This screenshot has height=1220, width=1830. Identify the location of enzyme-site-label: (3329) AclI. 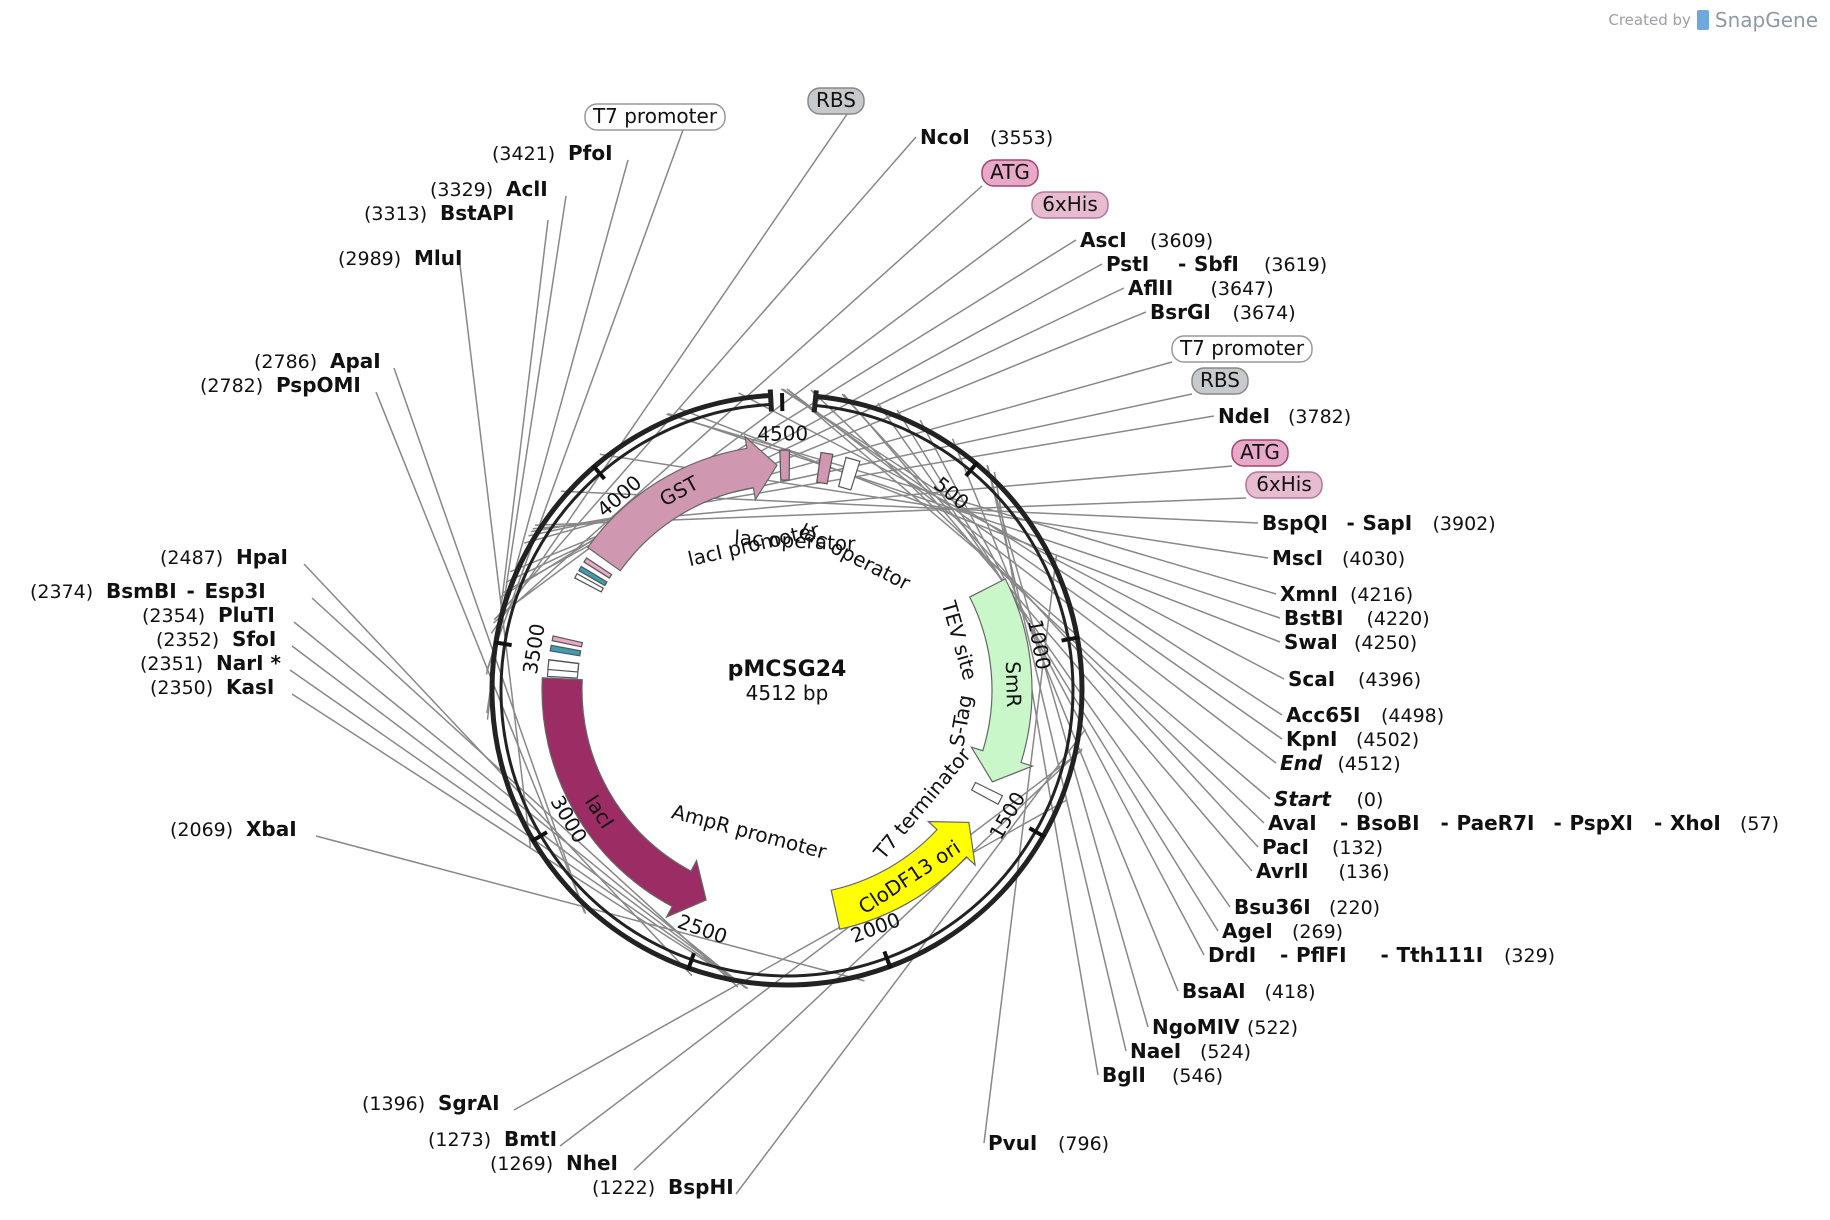
(489, 189).